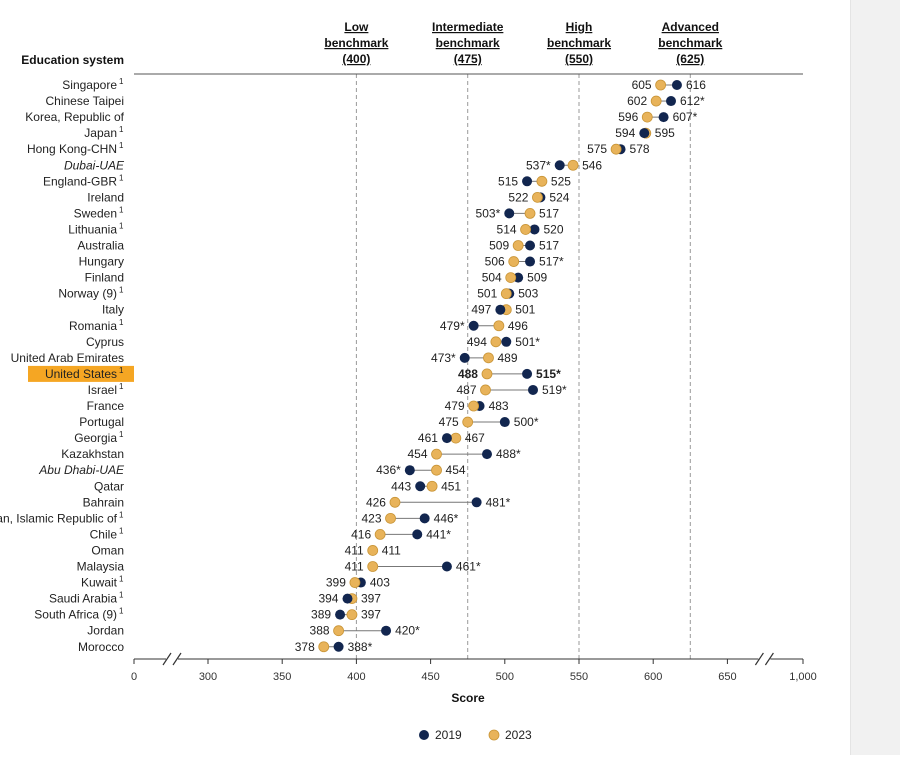 The width and height of the screenshot is (900, 760). What do you see at coordinates (468, 698) in the screenshot?
I see `x-axis-title: Score` at bounding box center [468, 698].